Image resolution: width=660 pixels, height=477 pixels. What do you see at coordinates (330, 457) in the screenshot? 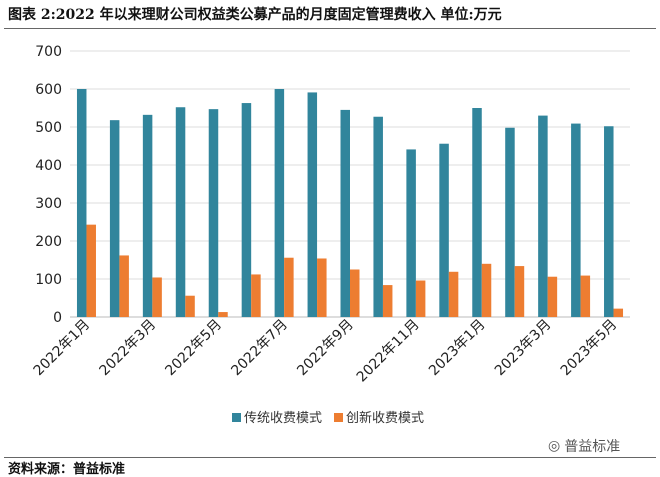
I see `footer-divider` at bounding box center [330, 457].